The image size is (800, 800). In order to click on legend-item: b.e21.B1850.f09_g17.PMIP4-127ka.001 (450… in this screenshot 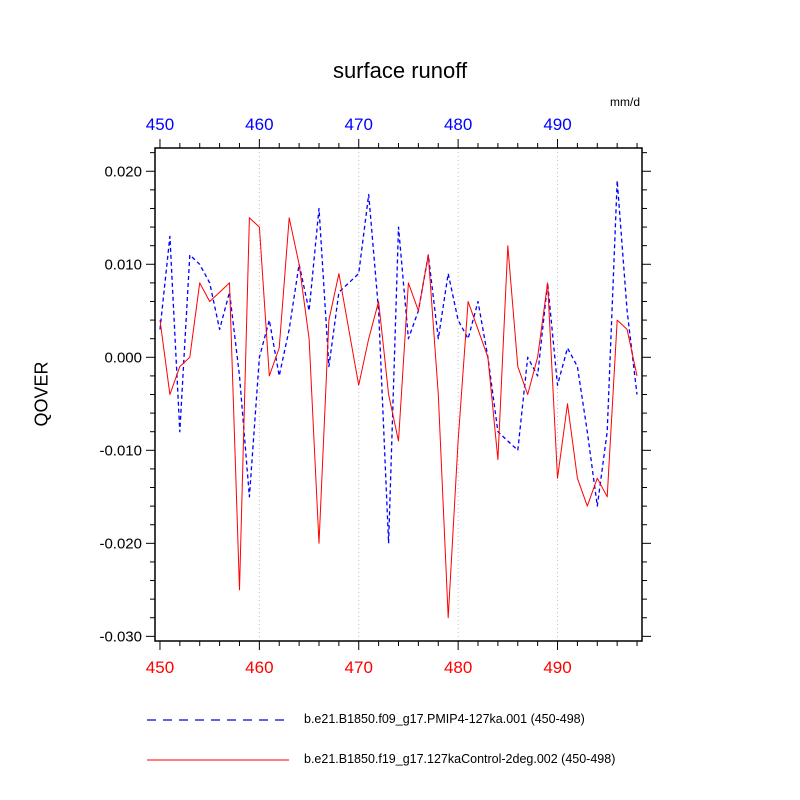, I will do `click(365, 719)`.